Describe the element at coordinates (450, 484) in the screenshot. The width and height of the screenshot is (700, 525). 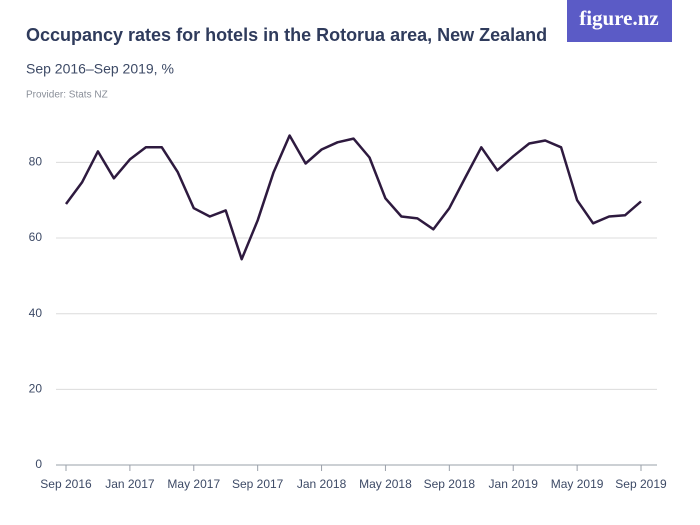
I see `x-tick-label: Sep 2018` at that location.